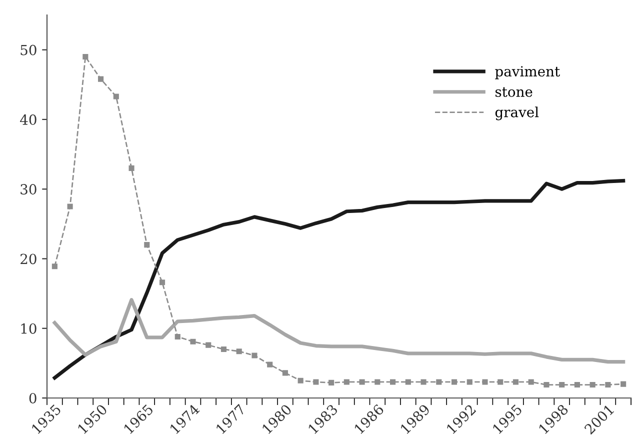  Describe the element at coordinates (514, 92) in the screenshot. I see `legend-label: stone` at that location.